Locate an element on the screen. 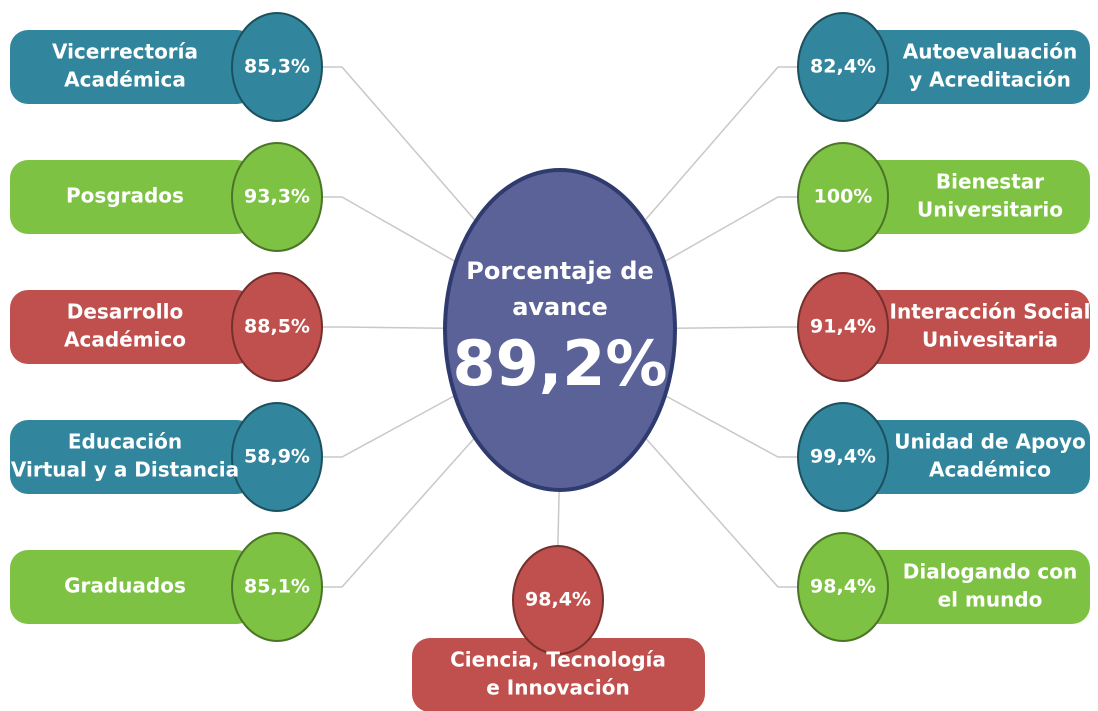 The height and width of the screenshot is (711, 1098). node-label: Unidad de Apoyo is located at coordinates (990, 442).